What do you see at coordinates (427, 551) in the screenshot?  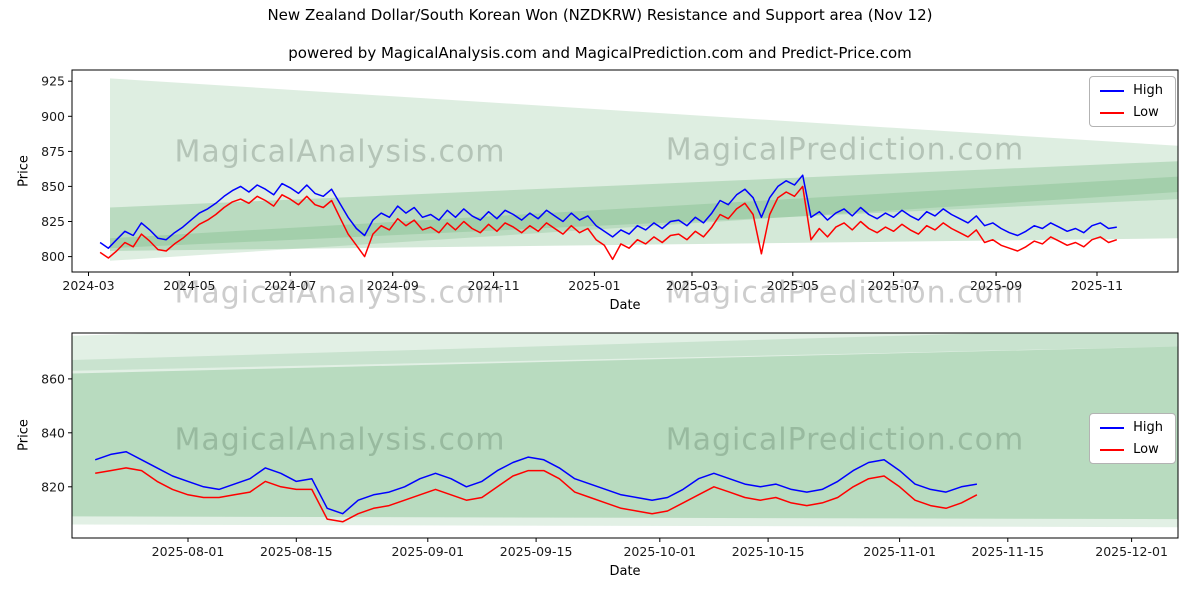 I see `x-tick-label: 2025-09-01` at bounding box center [427, 551].